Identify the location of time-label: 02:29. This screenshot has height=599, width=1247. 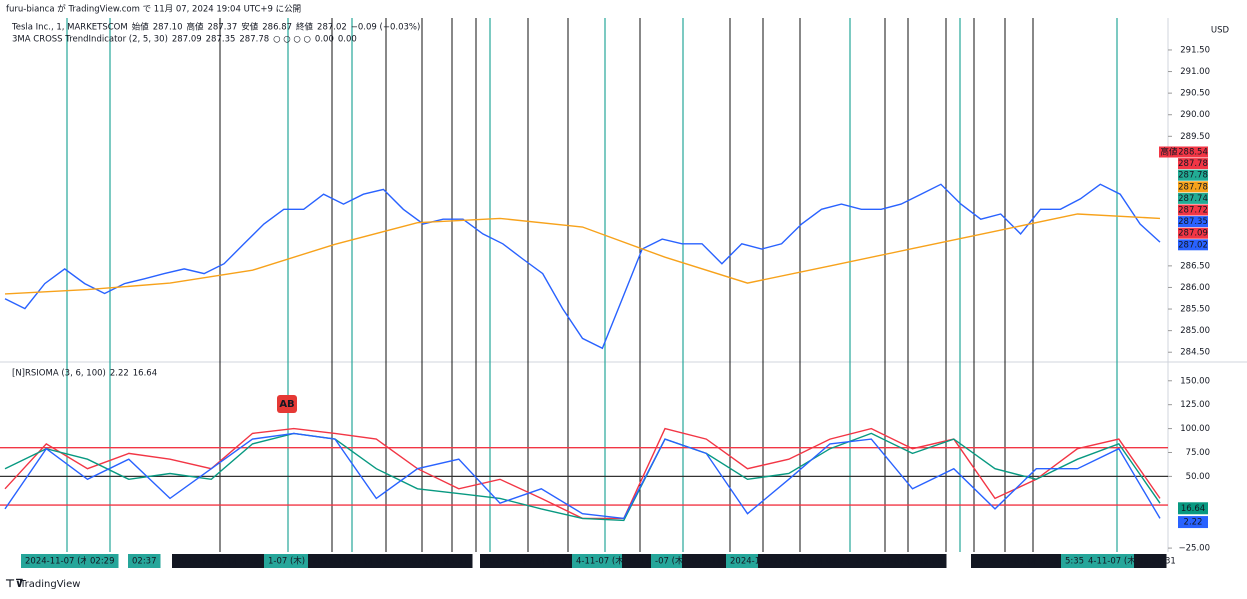
(102, 562).